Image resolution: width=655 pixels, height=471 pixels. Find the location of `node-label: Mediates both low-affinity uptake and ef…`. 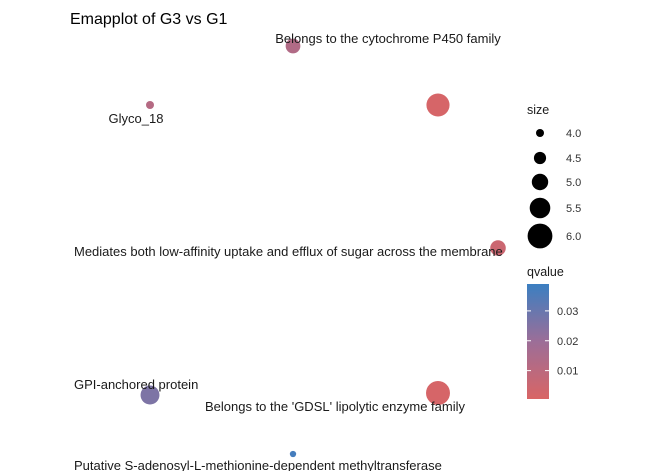

node-label: Mediates both low-affinity uptake and ef… is located at coordinates (288, 251).